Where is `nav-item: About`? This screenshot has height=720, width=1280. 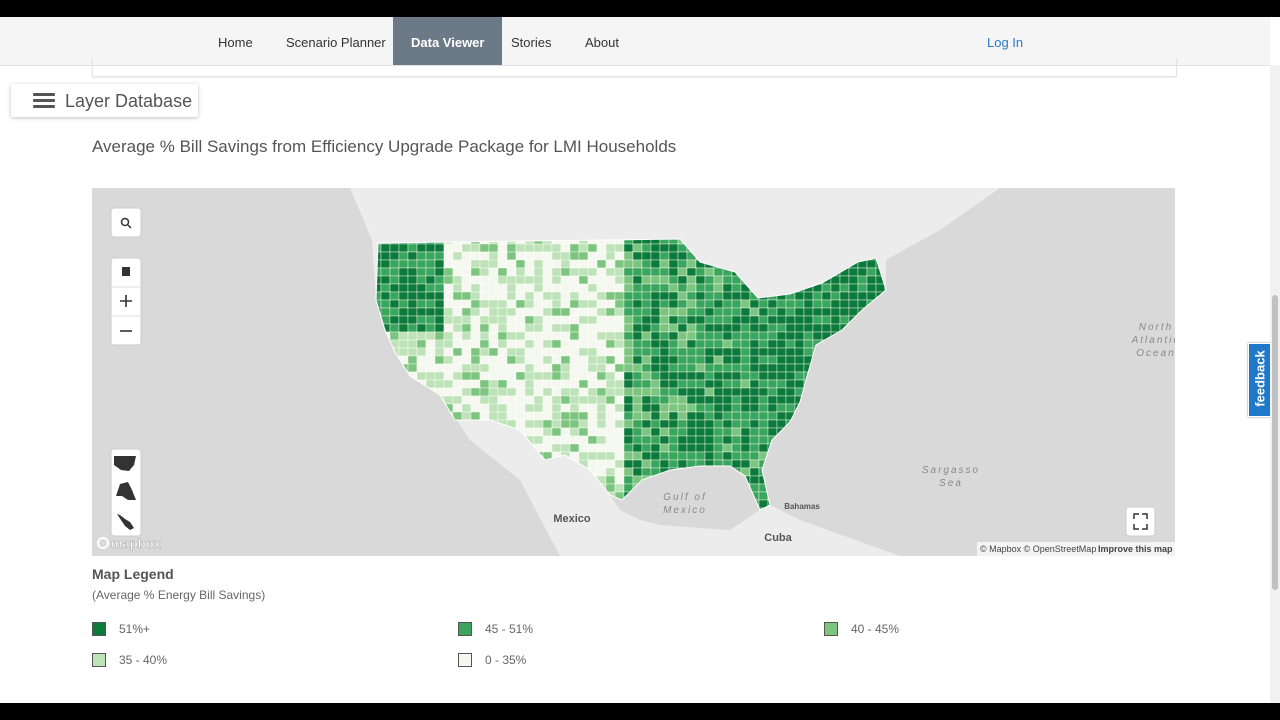 nav-item: About is located at coordinates (602, 42).